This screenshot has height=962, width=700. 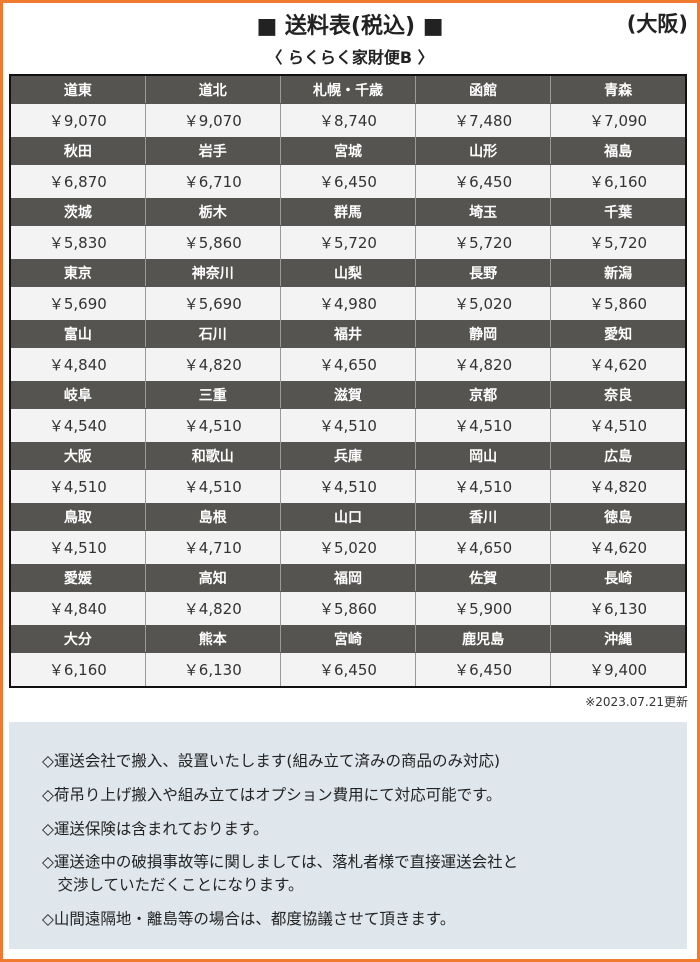 What do you see at coordinates (348, 242) in the screenshot?
I see `price-row: ￥5,830 ￥5,860 ￥5,720 ￥5,720 ￥5,720` at bounding box center [348, 242].